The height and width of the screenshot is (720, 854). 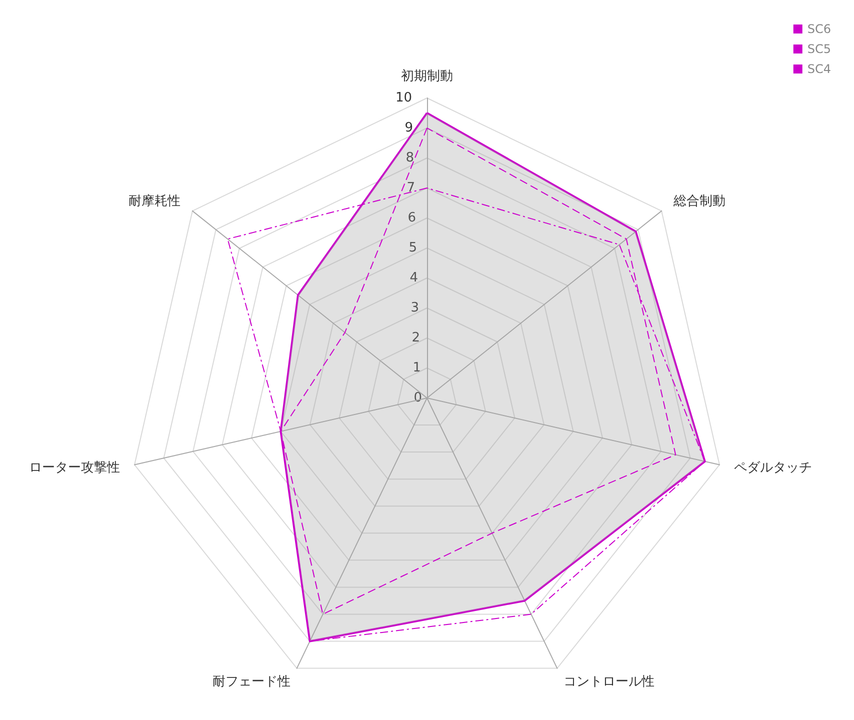 I want to click on legend-label: SC4, so click(x=819, y=69).